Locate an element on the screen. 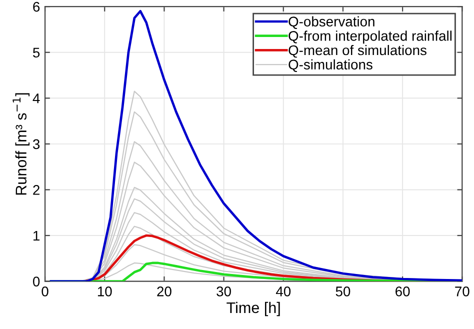 The height and width of the screenshot is (329, 474). y-tick-label: 1 is located at coordinates (37, 235).